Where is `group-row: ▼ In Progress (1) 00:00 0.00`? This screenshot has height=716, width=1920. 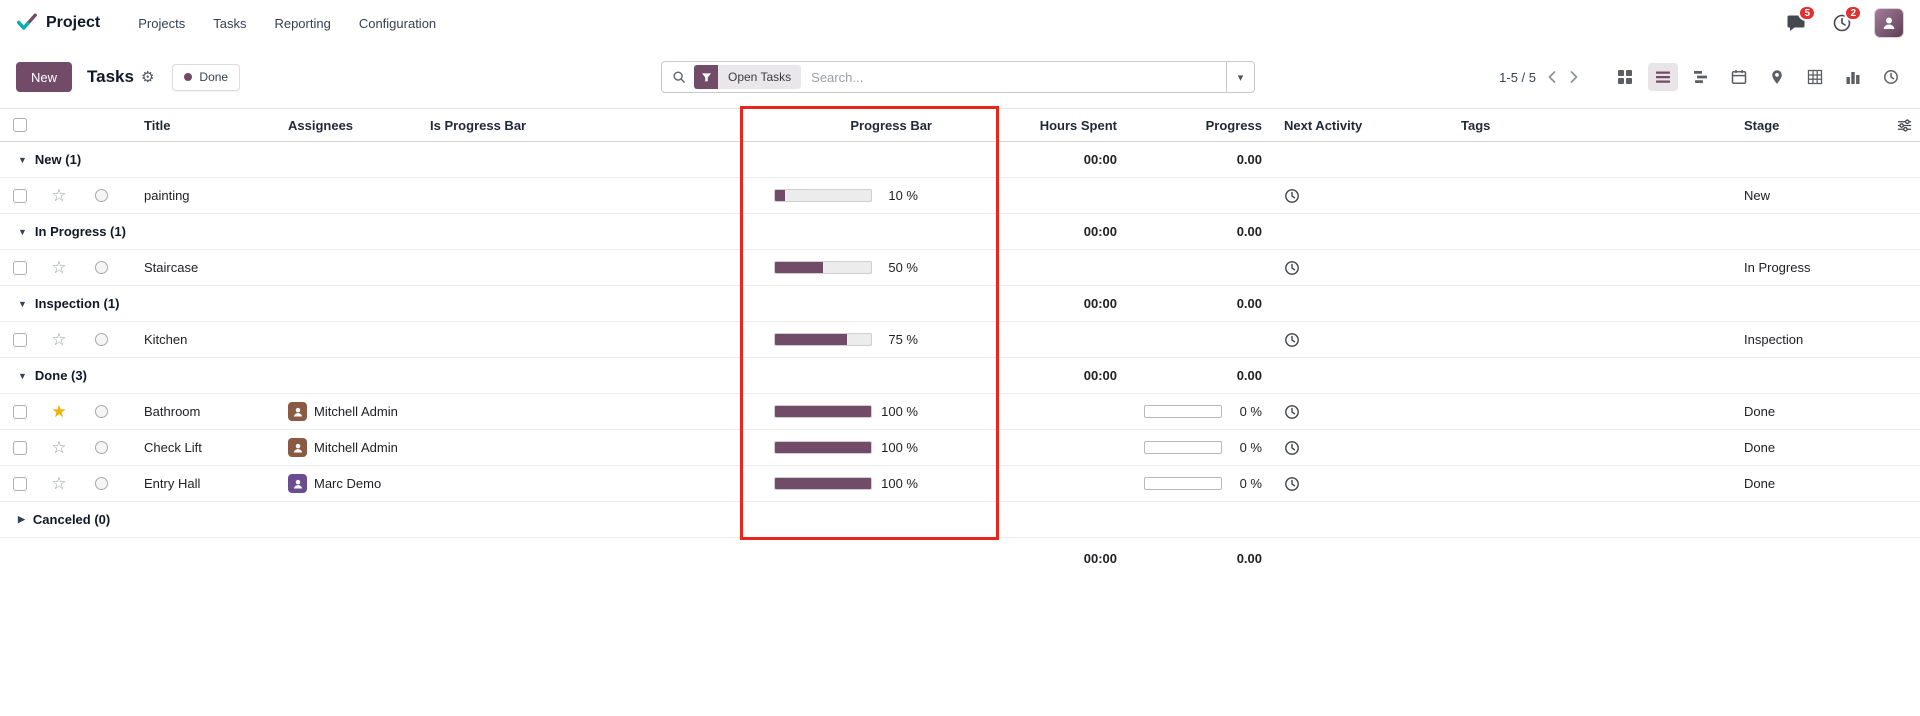 group-row: ▼ In Progress (1) 00:00 0.00 is located at coordinates (960, 232).